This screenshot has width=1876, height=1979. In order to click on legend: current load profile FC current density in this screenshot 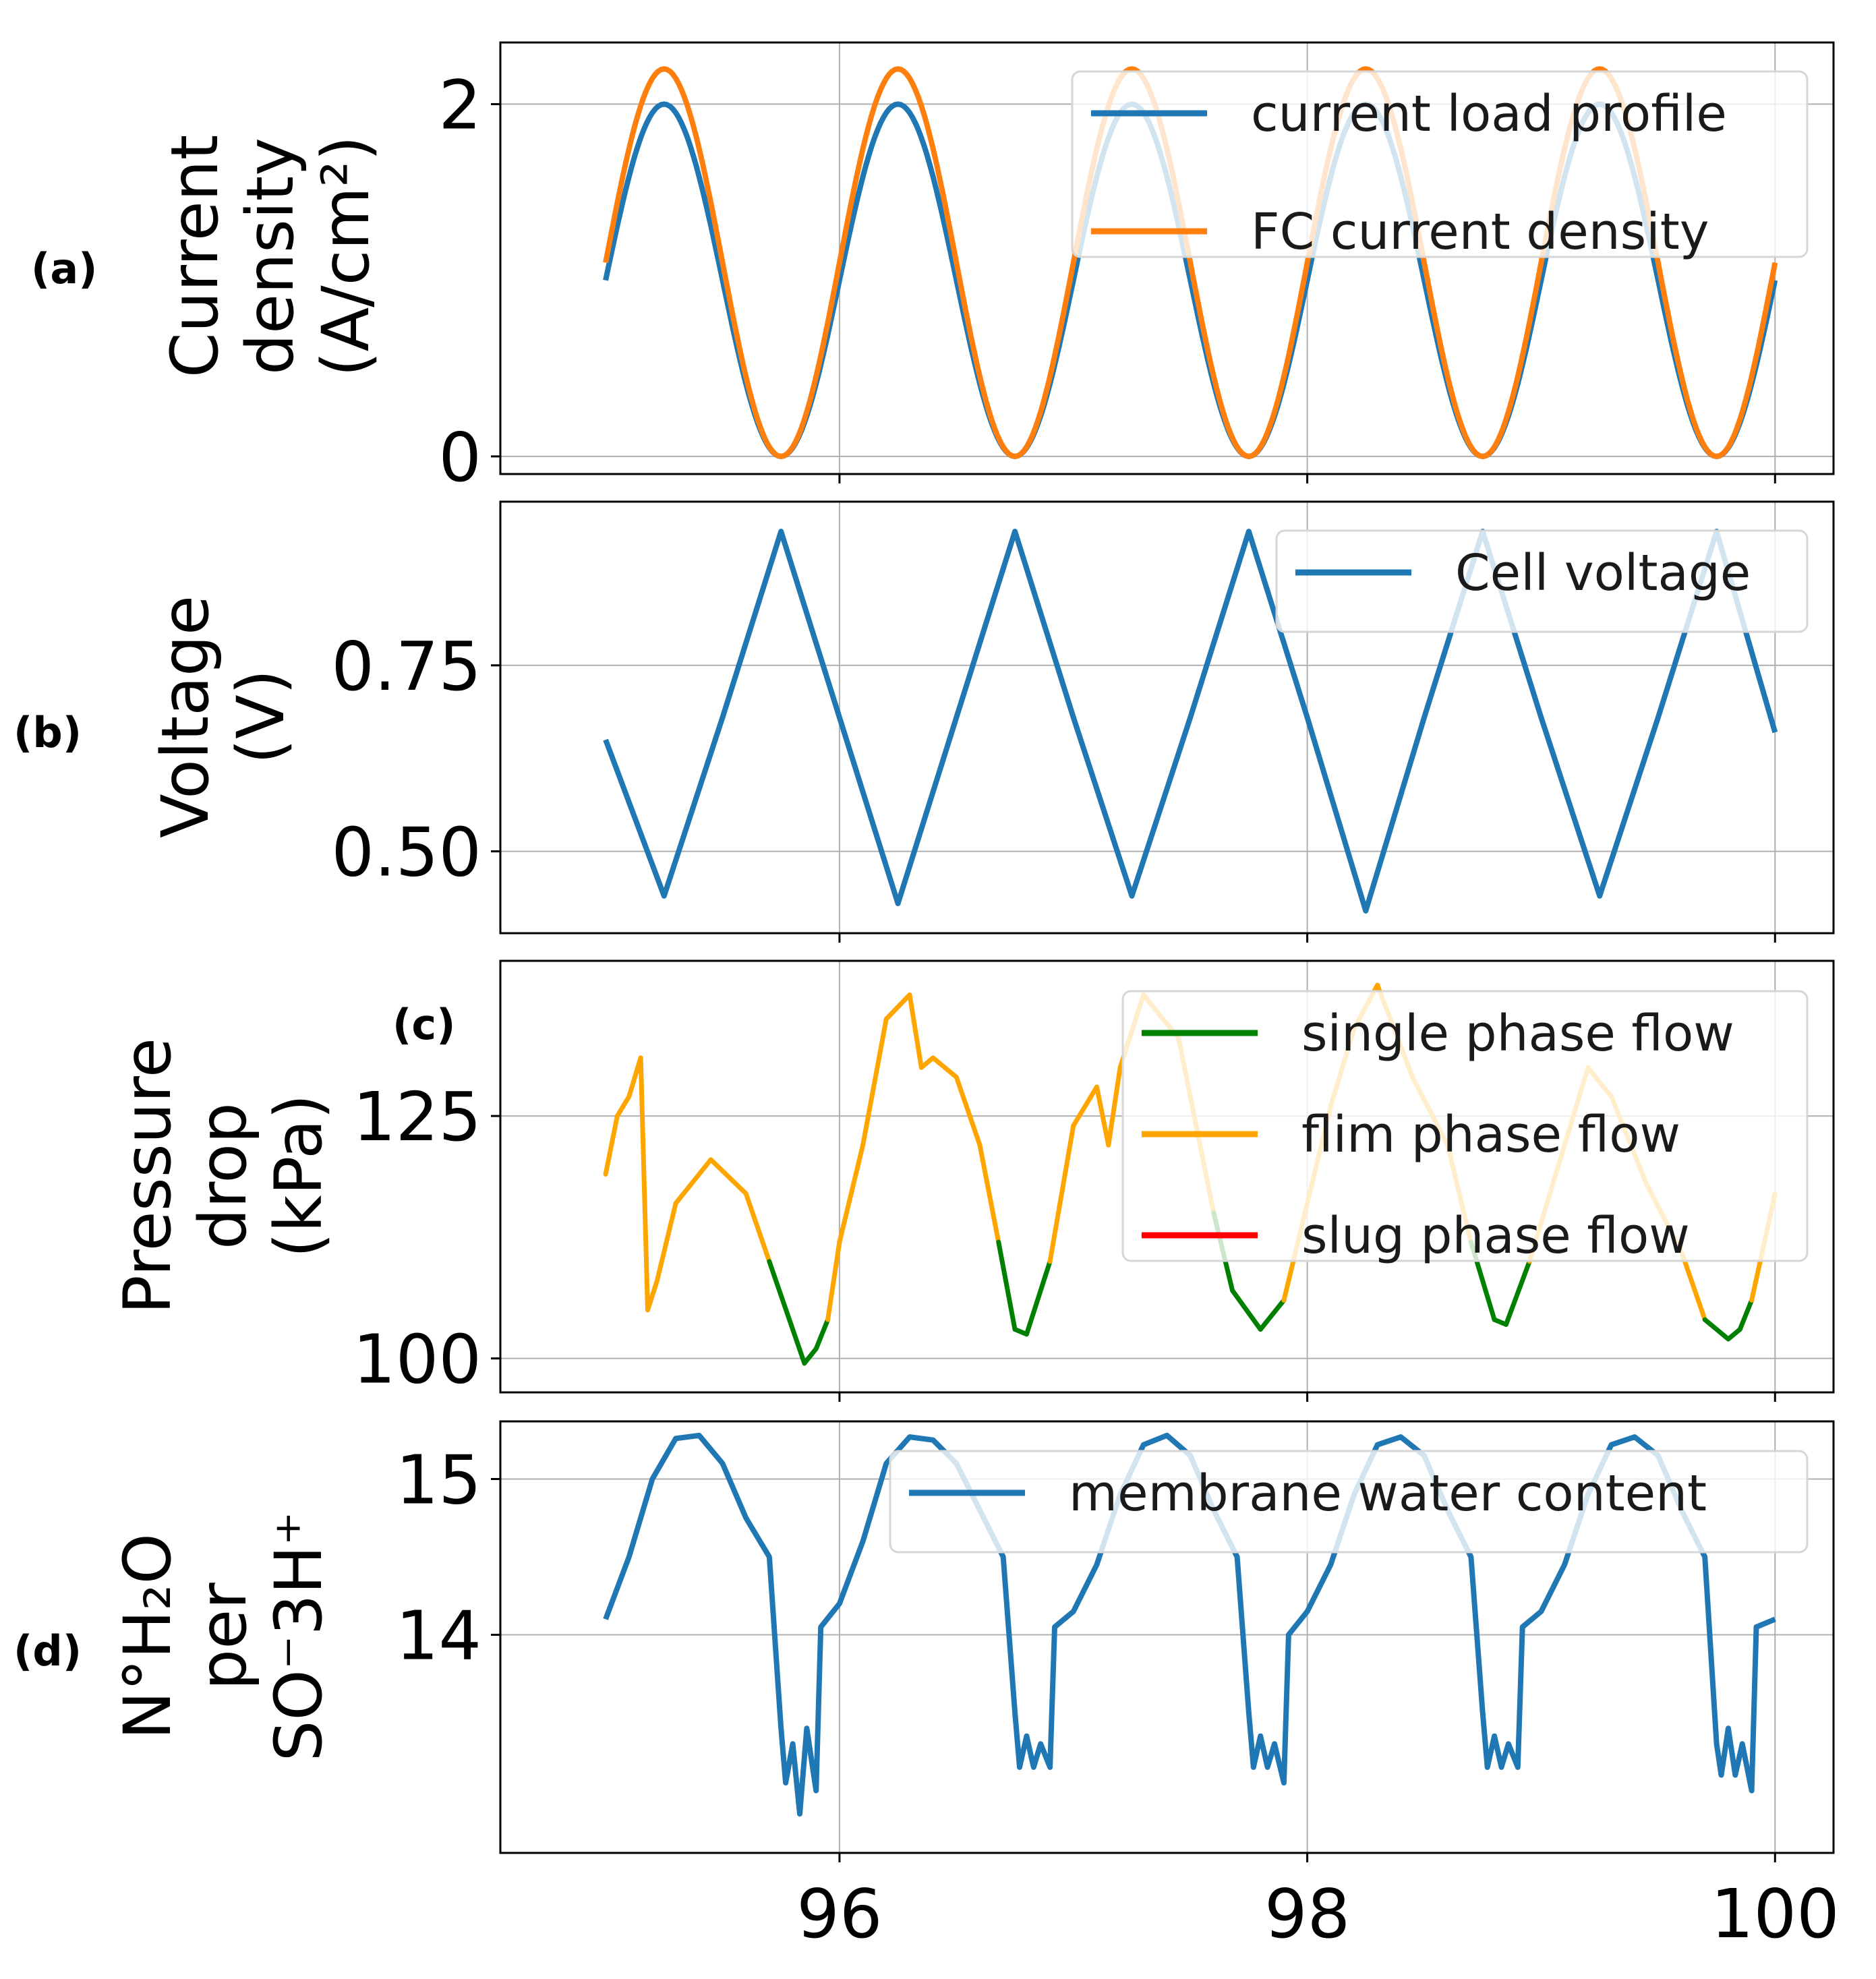, I will do `click(1440, 165)`.